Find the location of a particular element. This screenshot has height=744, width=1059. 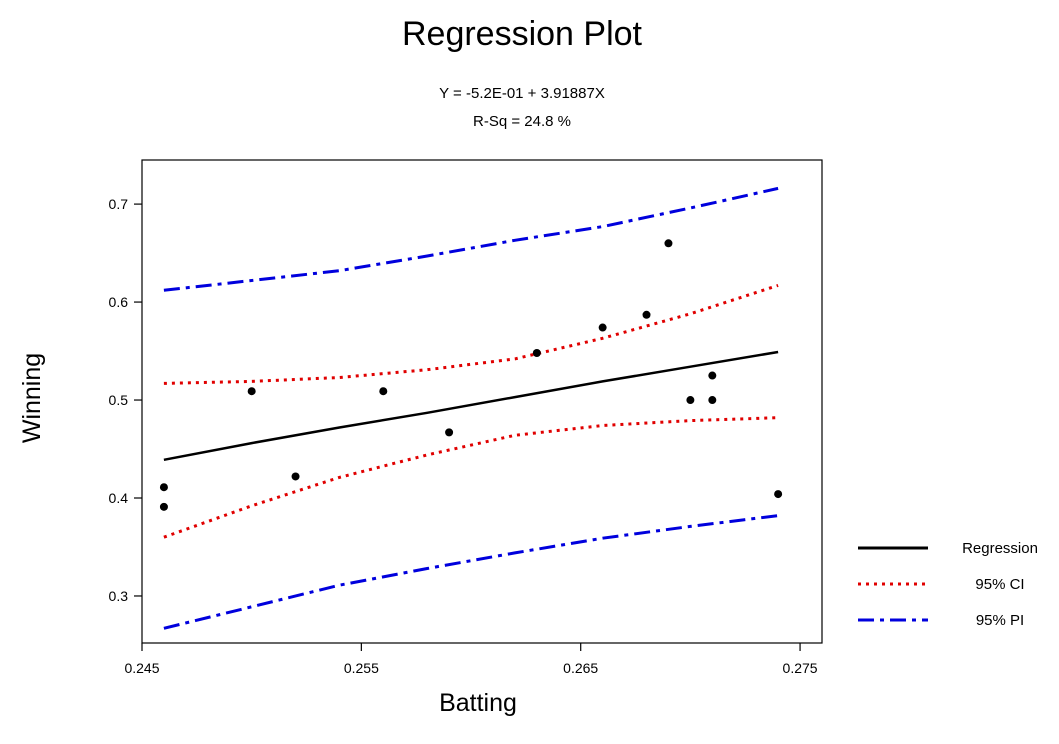

x-tick-label: 0.275 is located at coordinates (800, 668).